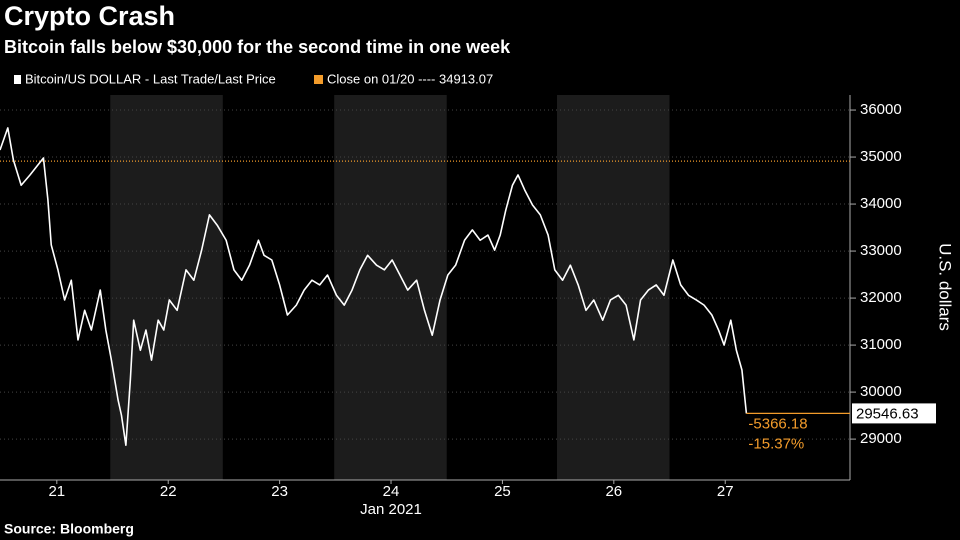  I want to click on y-tick-label: 33000, so click(881, 250).